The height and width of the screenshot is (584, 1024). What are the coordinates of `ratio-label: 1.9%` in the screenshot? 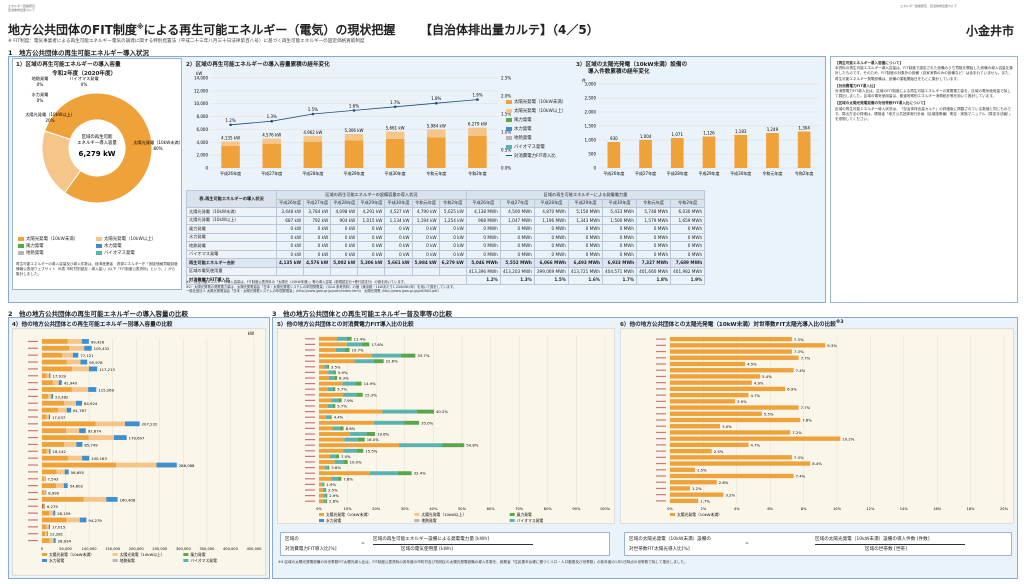 It's located at (477, 95).